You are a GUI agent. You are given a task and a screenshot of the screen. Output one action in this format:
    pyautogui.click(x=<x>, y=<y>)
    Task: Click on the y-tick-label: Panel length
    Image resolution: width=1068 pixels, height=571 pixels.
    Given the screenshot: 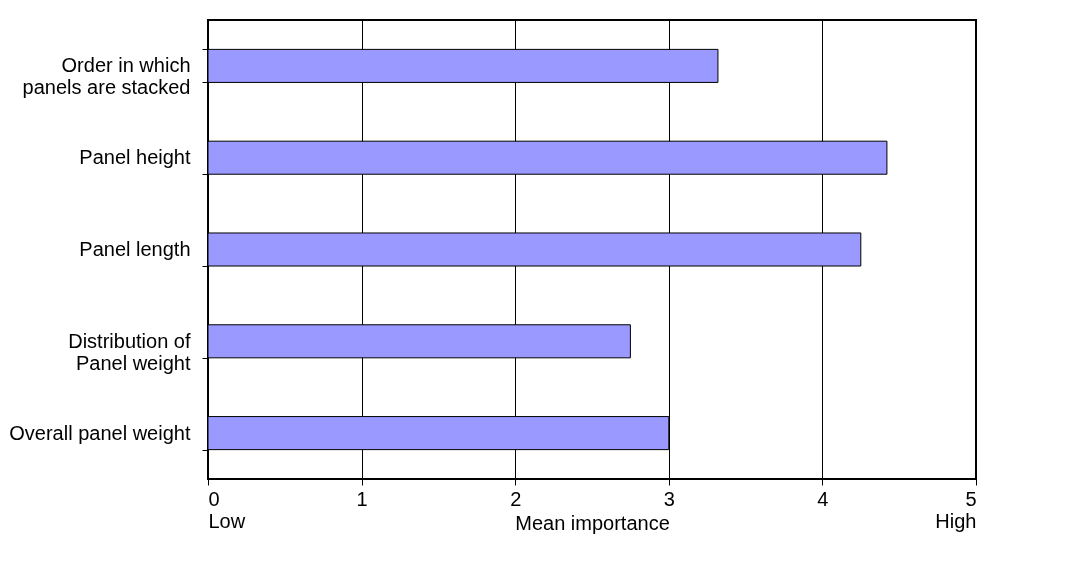 What is the action you would take?
    pyautogui.click(x=135, y=249)
    